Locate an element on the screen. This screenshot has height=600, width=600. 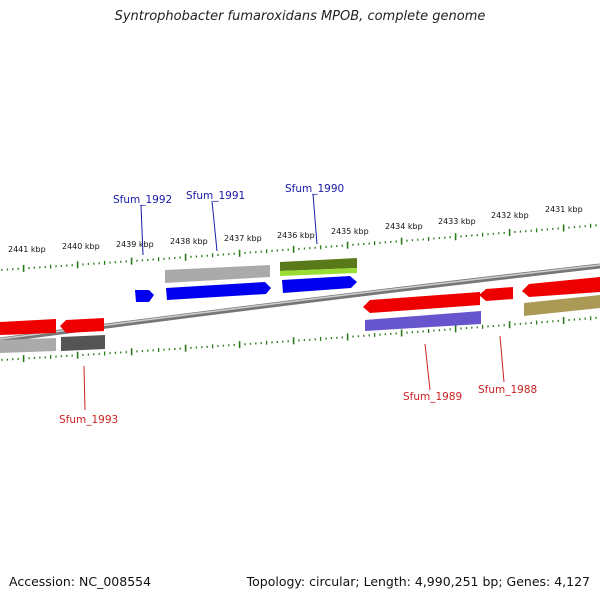
kbp-label: 2432 kbp is located at coordinates (510, 215).